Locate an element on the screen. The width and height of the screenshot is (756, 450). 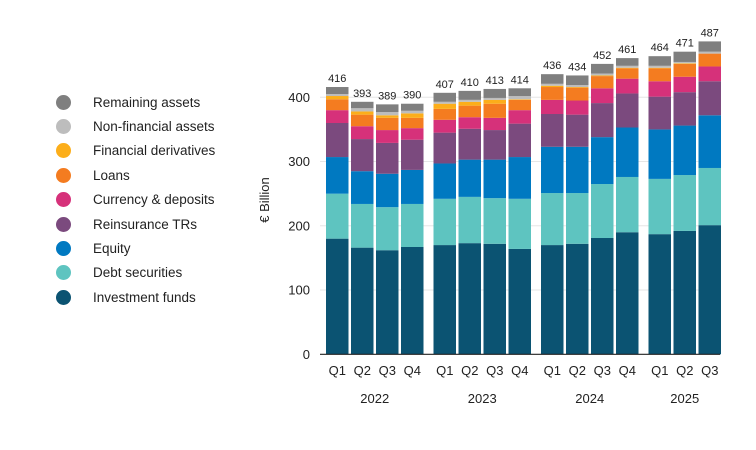
y-tick-label: 200 is located at coordinates (299, 225).